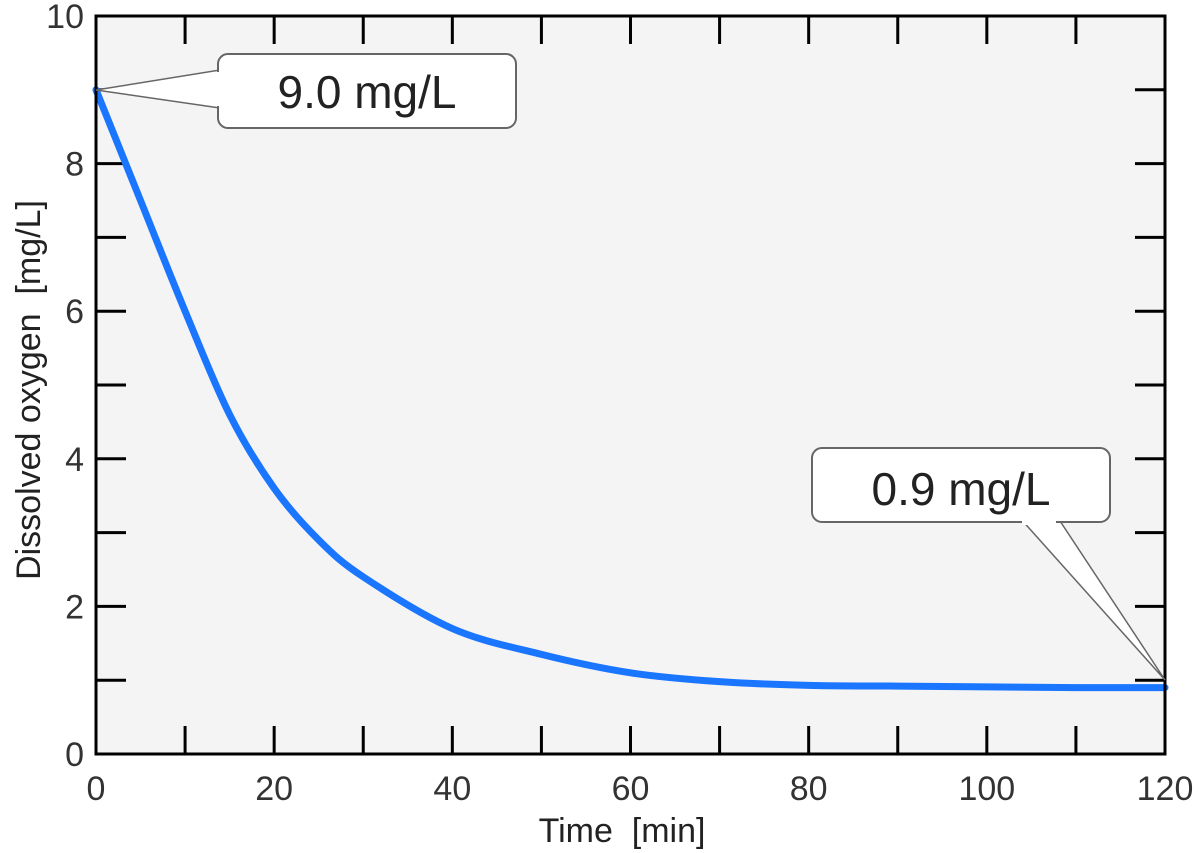  Describe the element at coordinates (96, 789) in the screenshot. I see `x-tick-label: 0` at that location.